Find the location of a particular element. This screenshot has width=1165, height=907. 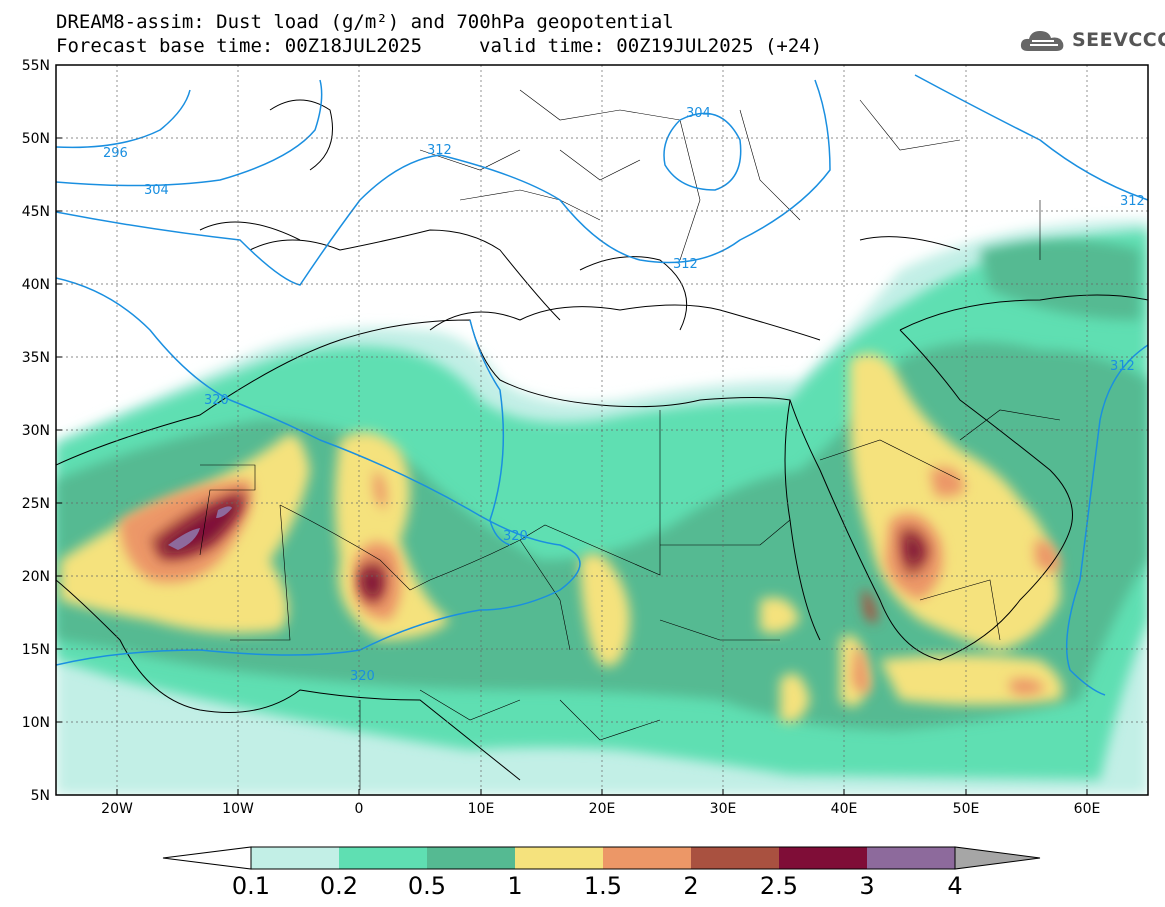

lon-label: 10W is located at coordinates (238, 809).